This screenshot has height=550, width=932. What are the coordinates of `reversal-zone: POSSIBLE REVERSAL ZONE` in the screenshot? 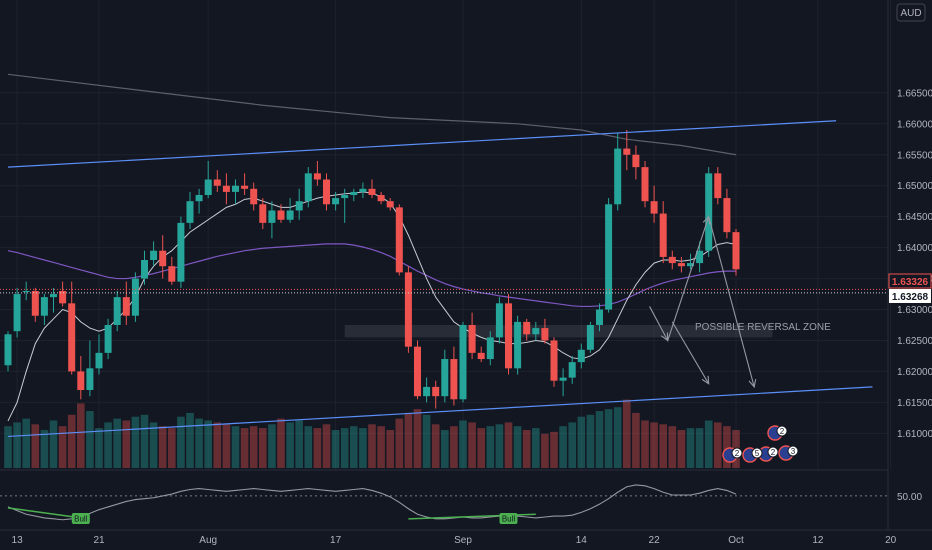 It's located at (587, 330).